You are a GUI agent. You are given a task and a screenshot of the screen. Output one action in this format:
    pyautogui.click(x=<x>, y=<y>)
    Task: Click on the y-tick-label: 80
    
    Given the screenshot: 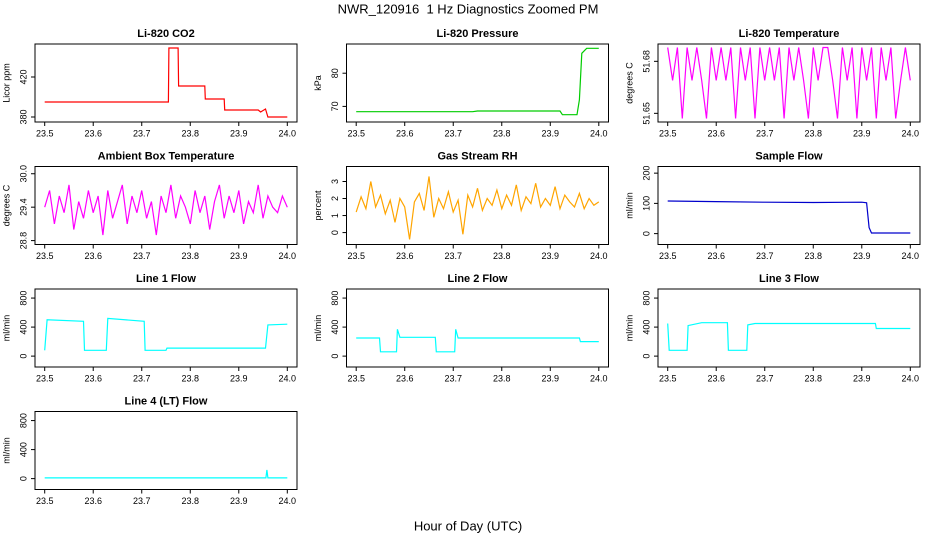 What is the action you would take?
    pyautogui.click(x=335, y=73)
    